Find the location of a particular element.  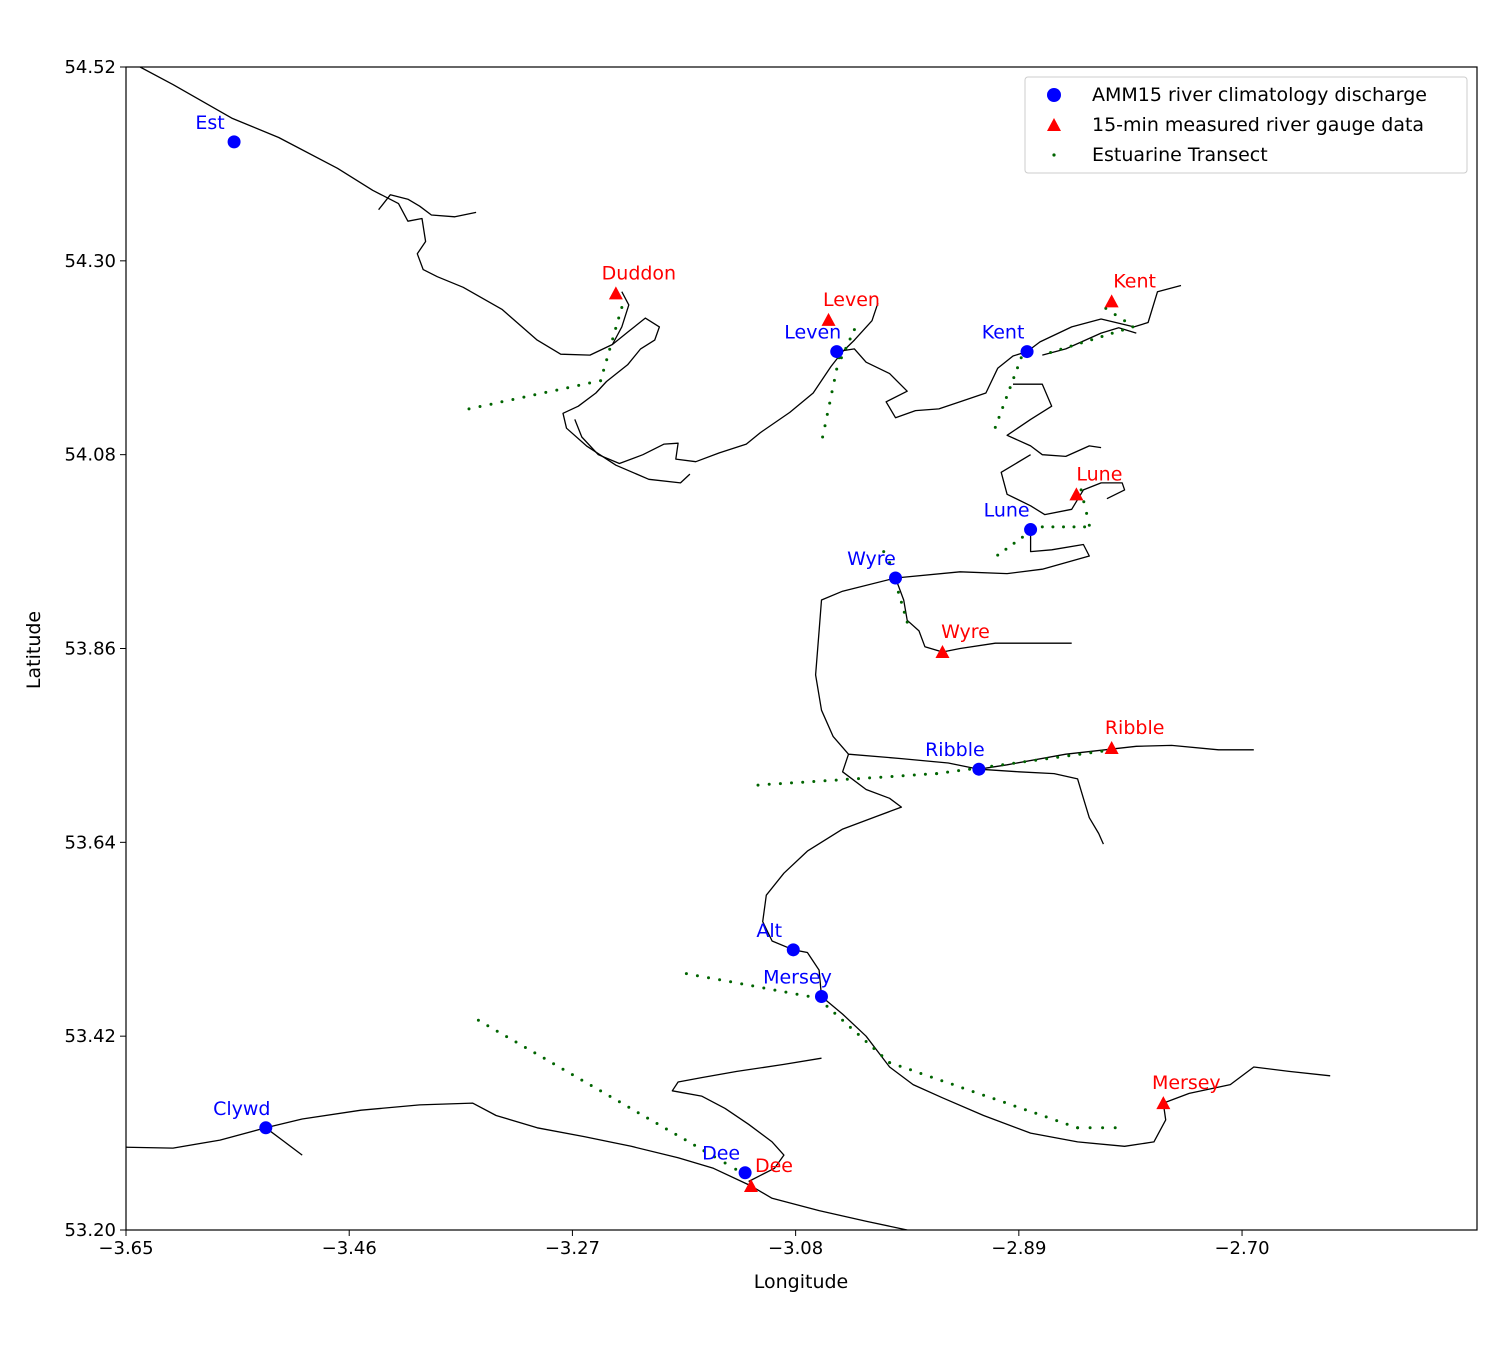

y-tick-label: 54.08 is located at coordinates (90, 455).